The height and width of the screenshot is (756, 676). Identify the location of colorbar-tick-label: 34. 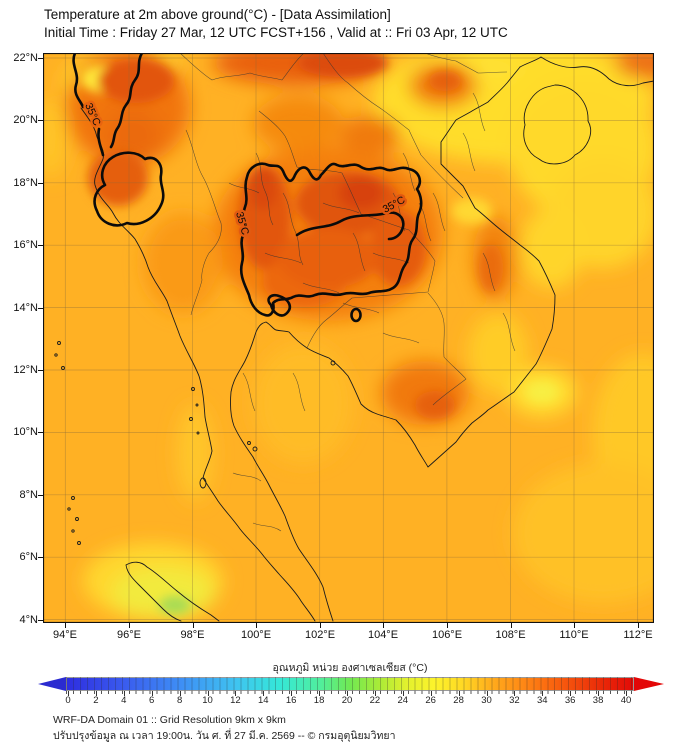
(542, 700).